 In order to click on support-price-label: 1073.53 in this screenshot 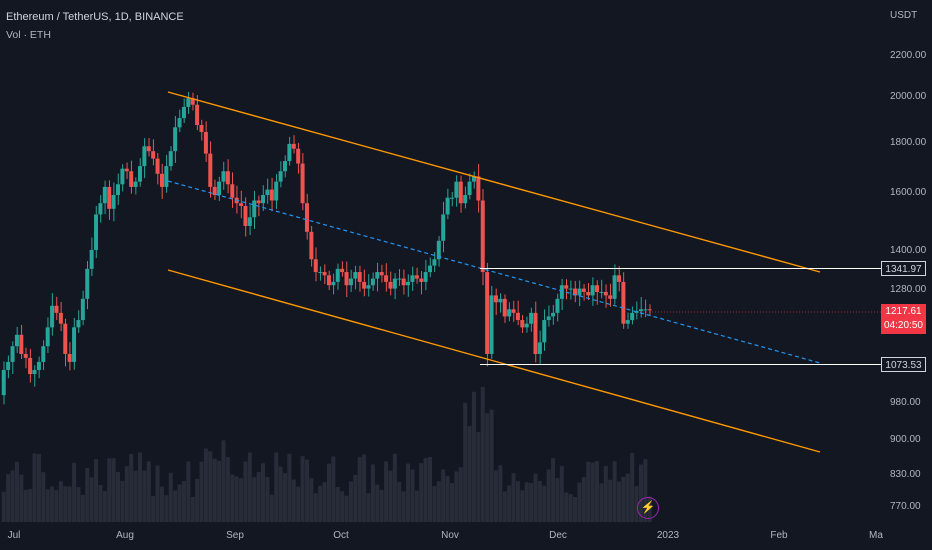, I will do `click(903, 364)`.